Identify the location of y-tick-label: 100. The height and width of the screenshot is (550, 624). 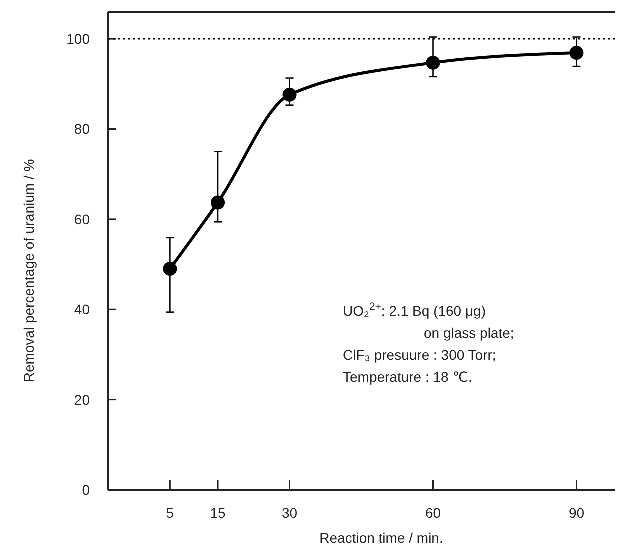
(78, 39).